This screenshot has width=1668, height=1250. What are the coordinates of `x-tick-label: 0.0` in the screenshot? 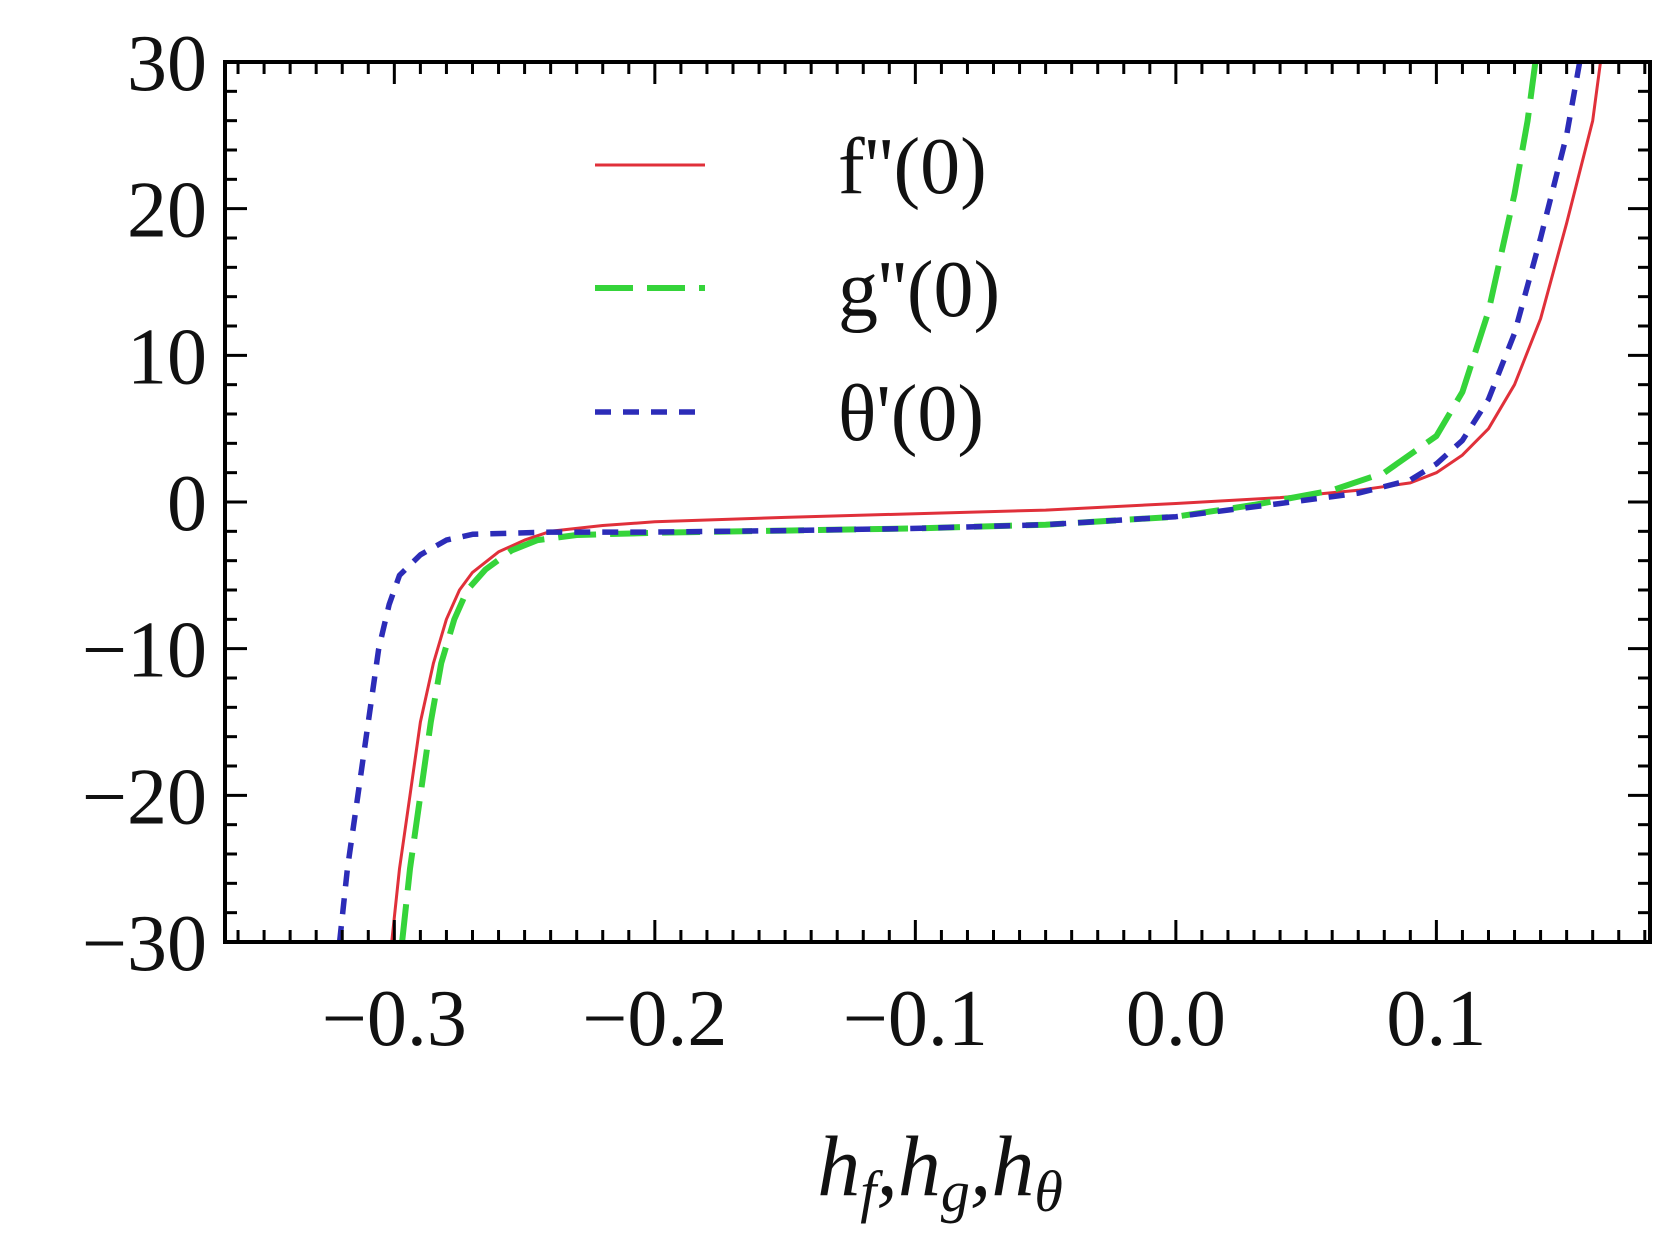 It's located at (1176, 1019).